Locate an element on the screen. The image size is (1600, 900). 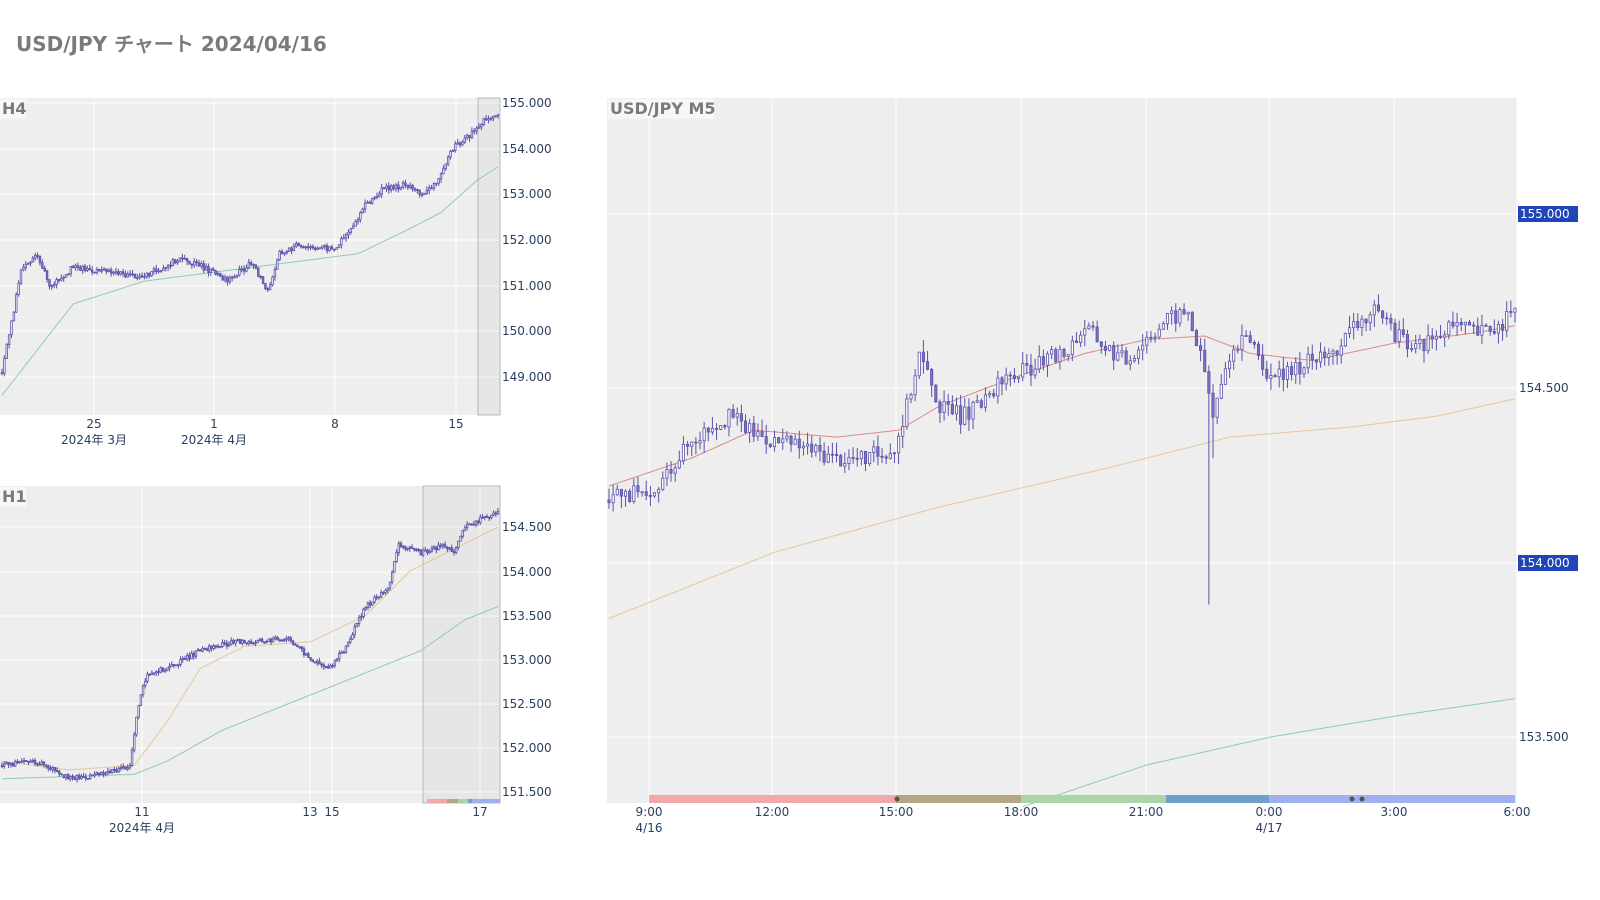
h1-y-tick-label: 154.500 is located at coordinates (527, 527).